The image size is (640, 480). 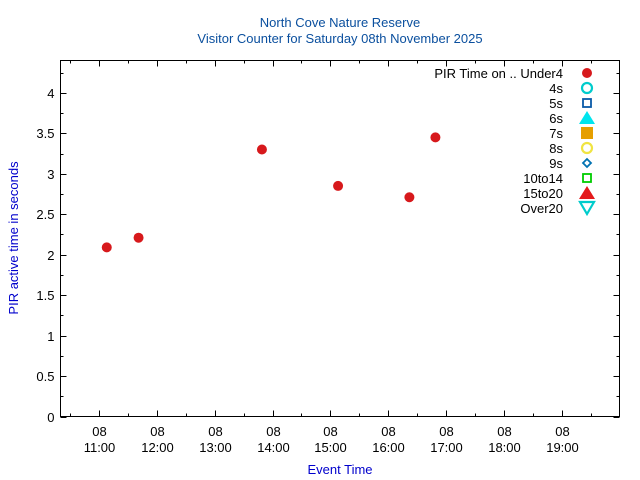 What do you see at coordinates (543, 193) in the screenshot?
I see `legend-label: 15to20` at bounding box center [543, 193].